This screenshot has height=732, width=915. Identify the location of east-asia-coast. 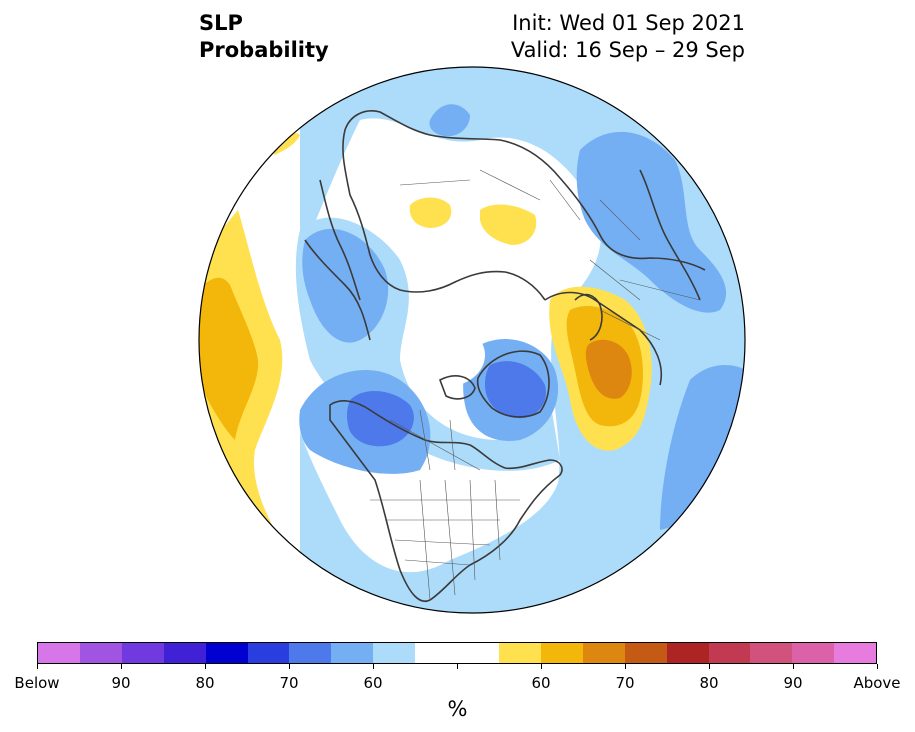
(670, 235).